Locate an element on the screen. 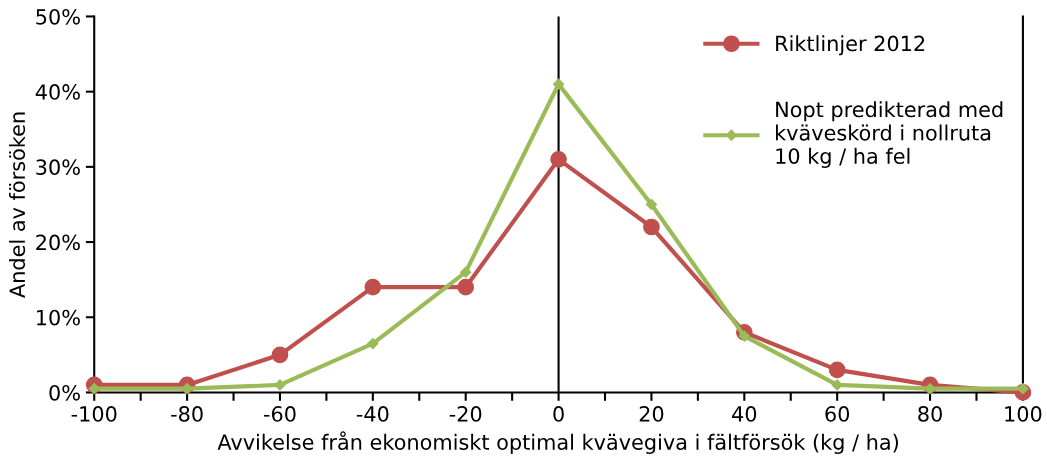 The height and width of the screenshot is (470, 1047). x-tick-label: -100 is located at coordinates (94, 414).